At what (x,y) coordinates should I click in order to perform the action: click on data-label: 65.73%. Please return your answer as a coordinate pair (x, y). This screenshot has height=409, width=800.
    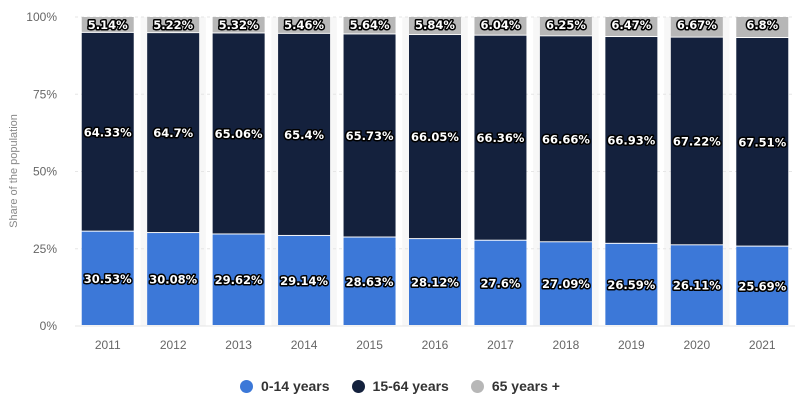
    Looking at the image, I should click on (370, 136).